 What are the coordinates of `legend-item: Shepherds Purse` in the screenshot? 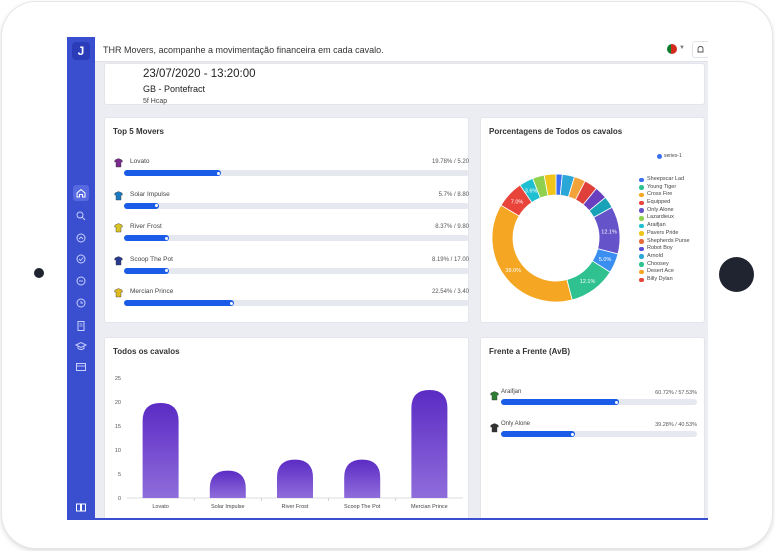 It's located at (664, 242).